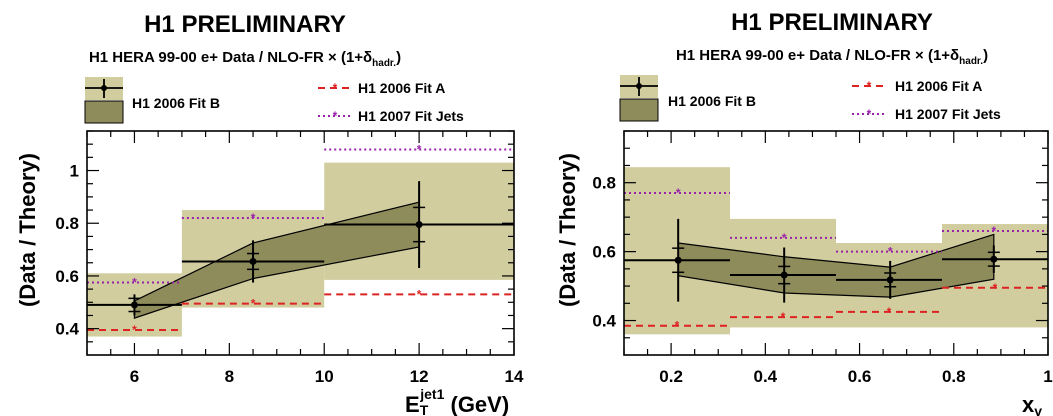 This screenshot has width=1053, height=416. I want to click on x-tick-label: 12, so click(419, 376).